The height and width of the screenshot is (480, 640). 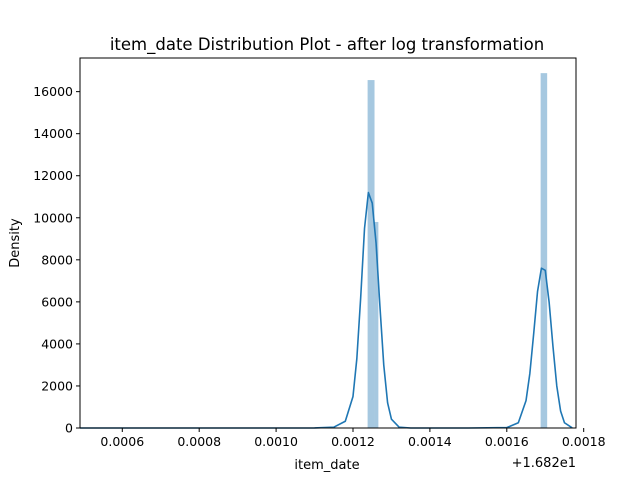 I want to click on y-tick-label-4: 8000, so click(x=57, y=259).